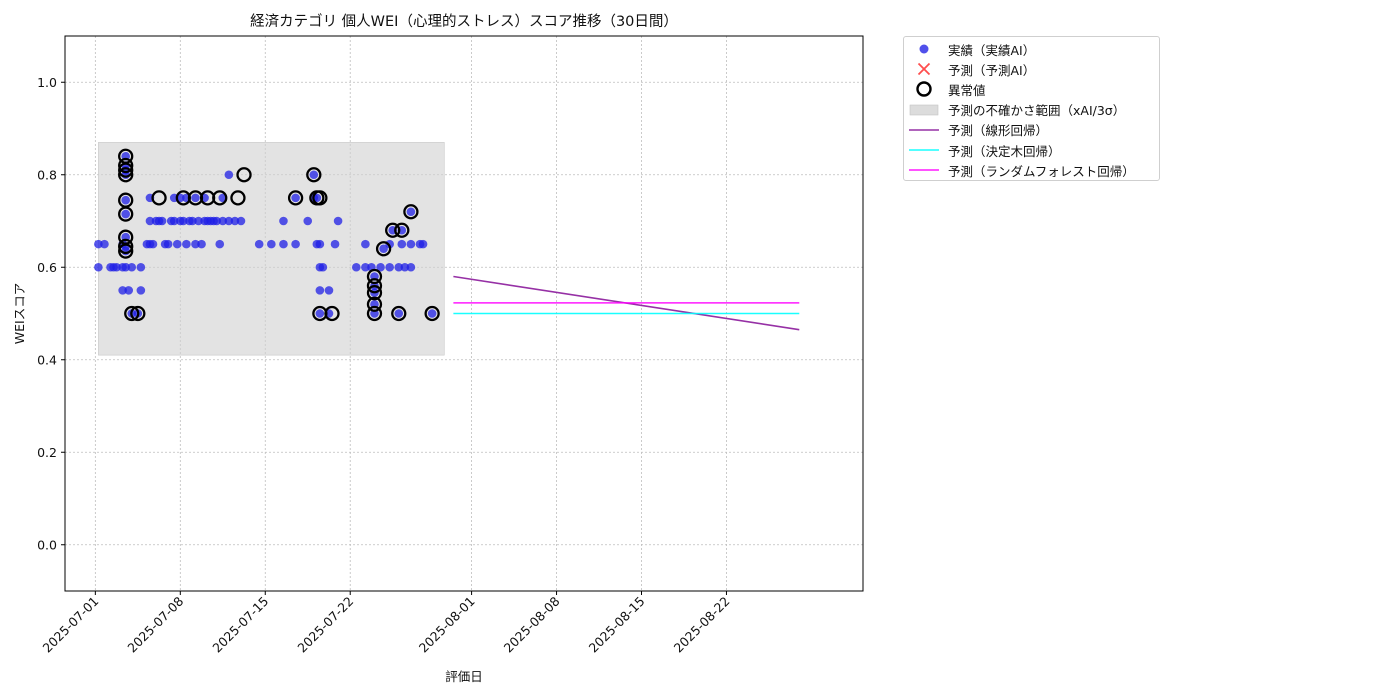 This screenshot has height=700, width=1400. I want to click on x-tick-label: 2025-08-22, so click(702, 625).